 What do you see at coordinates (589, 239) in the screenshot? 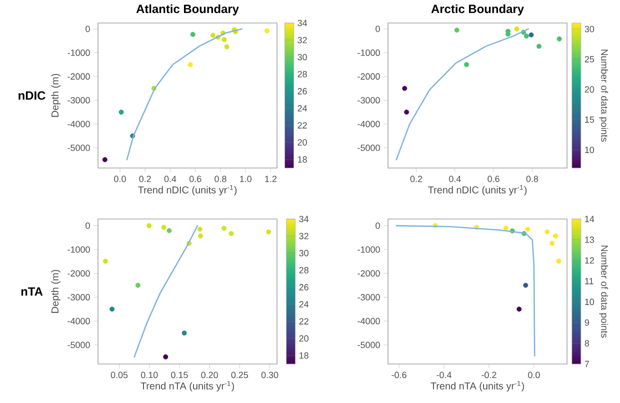
I see `color-bar-label: 13` at bounding box center [589, 239].